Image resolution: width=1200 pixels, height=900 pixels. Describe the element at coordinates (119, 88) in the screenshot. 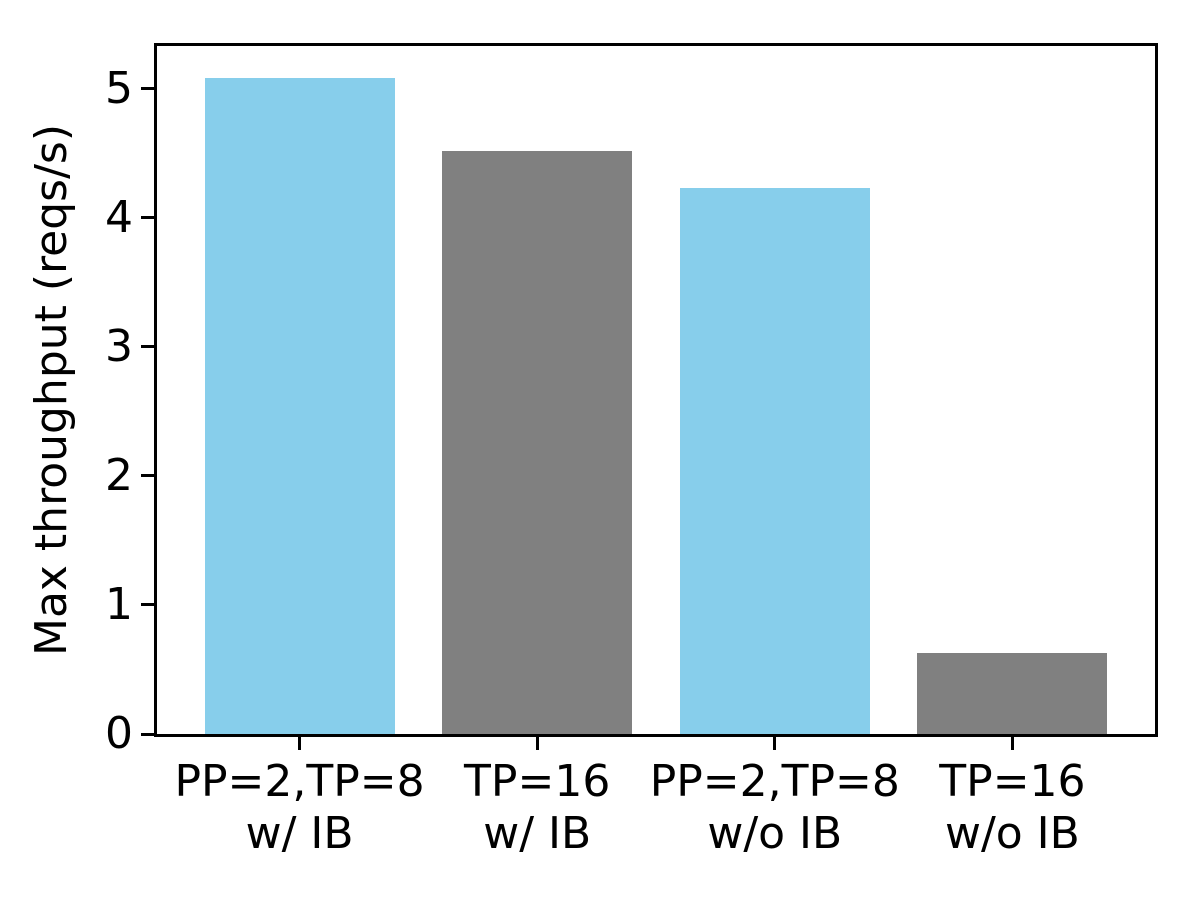

I see `y-tick-label: 5` at that location.